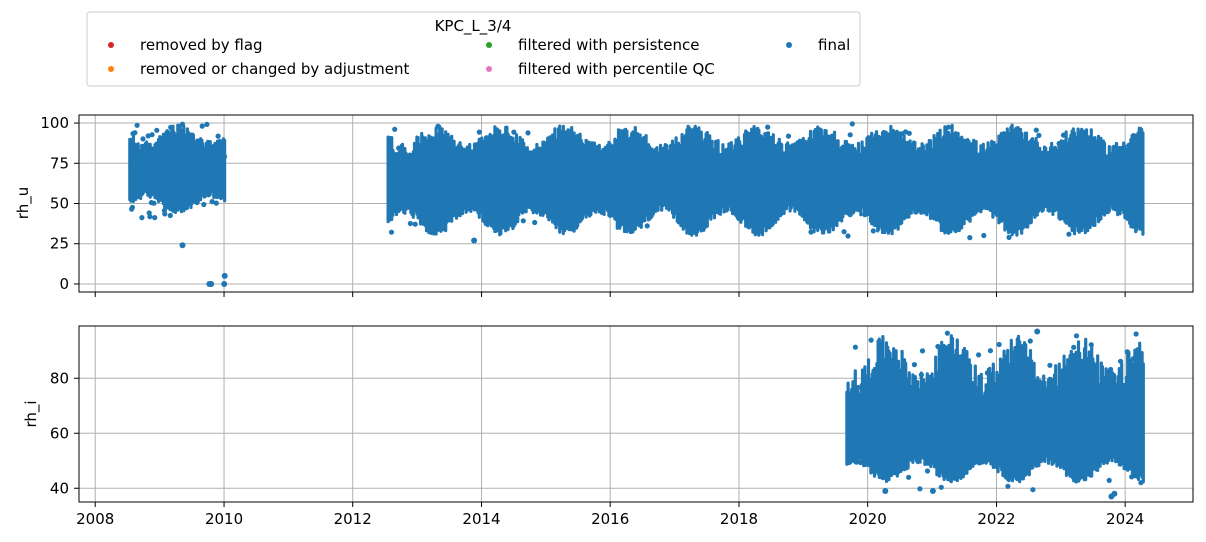 The width and height of the screenshot is (1206, 542). Describe the element at coordinates (473, 26) in the screenshot. I see `legend-title: KPC_L_3/4` at that location.